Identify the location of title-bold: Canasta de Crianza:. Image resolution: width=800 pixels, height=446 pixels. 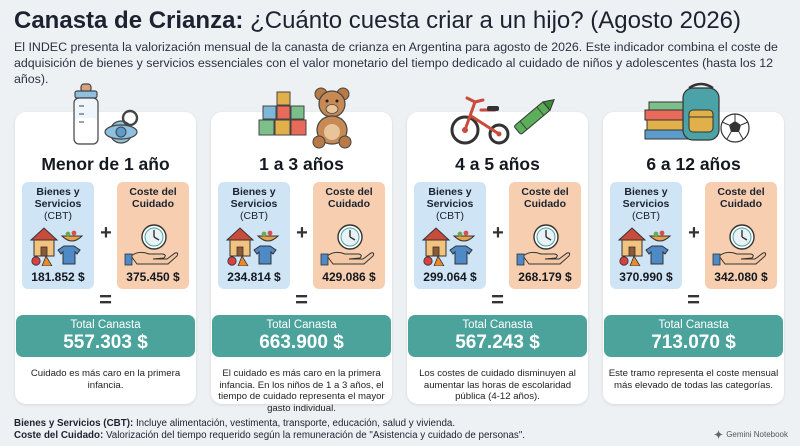
(129, 20).